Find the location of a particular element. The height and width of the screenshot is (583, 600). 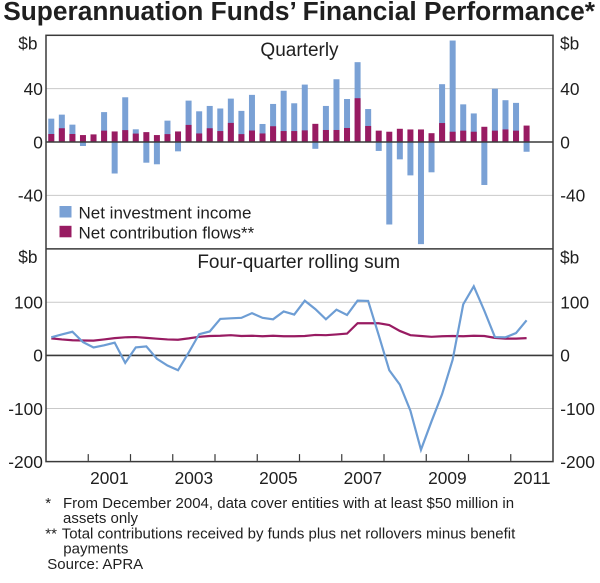

svg-text: 2009 is located at coordinates (447, 478).